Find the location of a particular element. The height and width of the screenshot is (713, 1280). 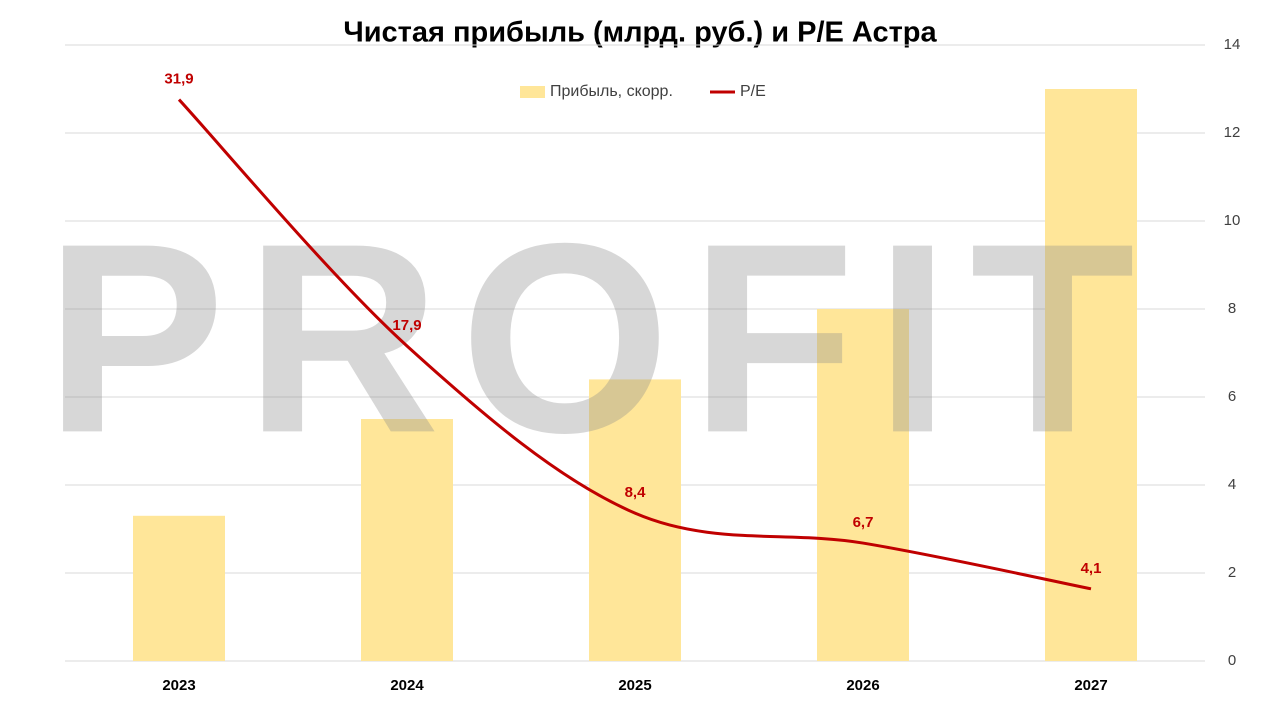

data-label: 17,9 is located at coordinates (406, 325).